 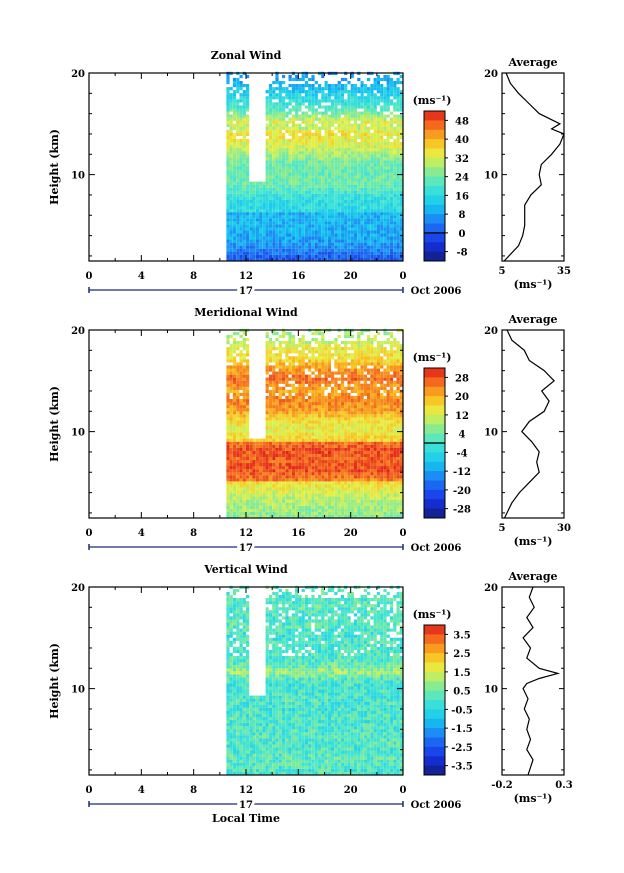 I want to click on profile-panel: Average 10 20 5 35 (ms⁻¹), so click(x=527, y=173).